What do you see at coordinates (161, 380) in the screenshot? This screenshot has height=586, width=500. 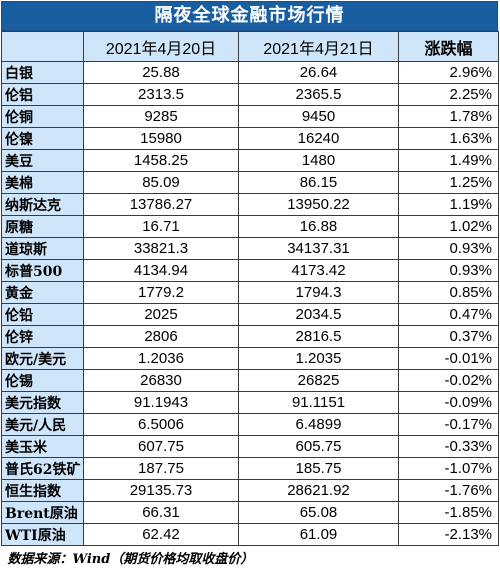 I see `row-value-date-1: 26830` at bounding box center [161, 380].